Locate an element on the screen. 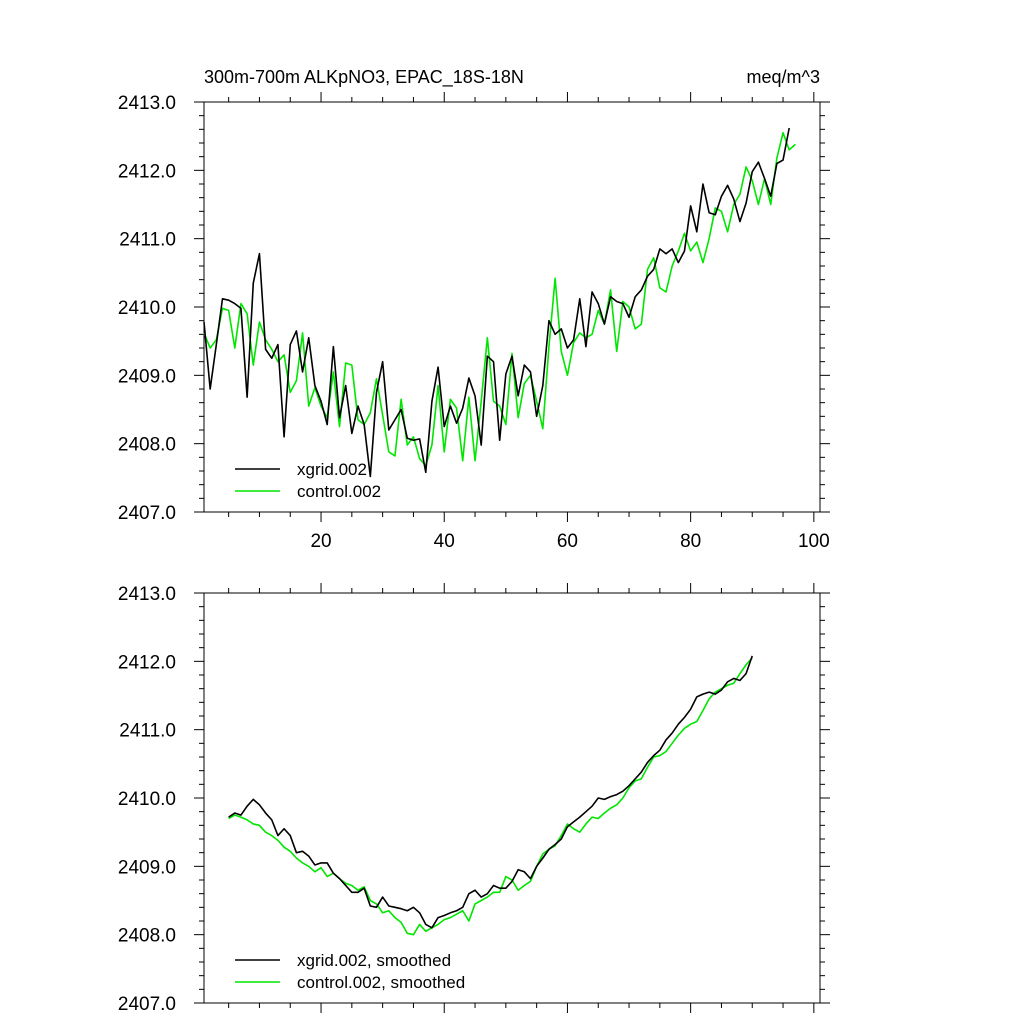  x-tick-label: 100 is located at coordinates (814, 541).